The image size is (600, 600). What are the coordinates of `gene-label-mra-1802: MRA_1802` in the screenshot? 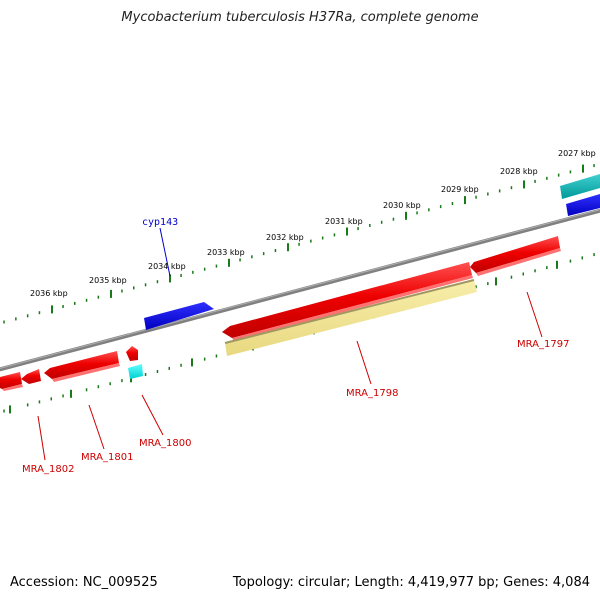 It's located at (48, 469).